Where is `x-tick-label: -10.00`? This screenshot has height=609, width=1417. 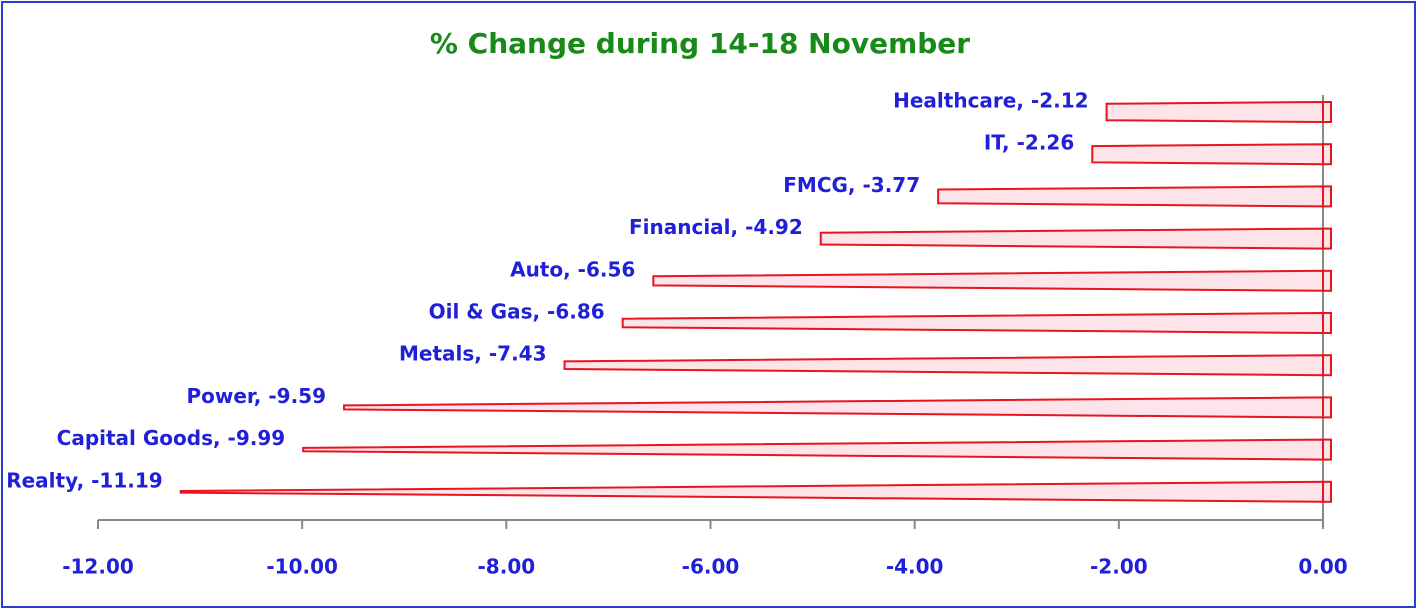
x-tick-label: -10.00 is located at coordinates (302, 567).